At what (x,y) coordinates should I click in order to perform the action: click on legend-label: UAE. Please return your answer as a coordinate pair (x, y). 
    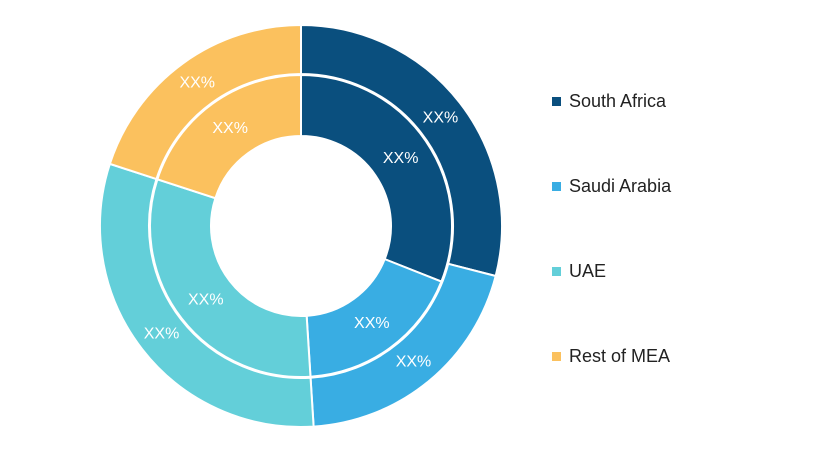
    Looking at the image, I should click on (588, 270).